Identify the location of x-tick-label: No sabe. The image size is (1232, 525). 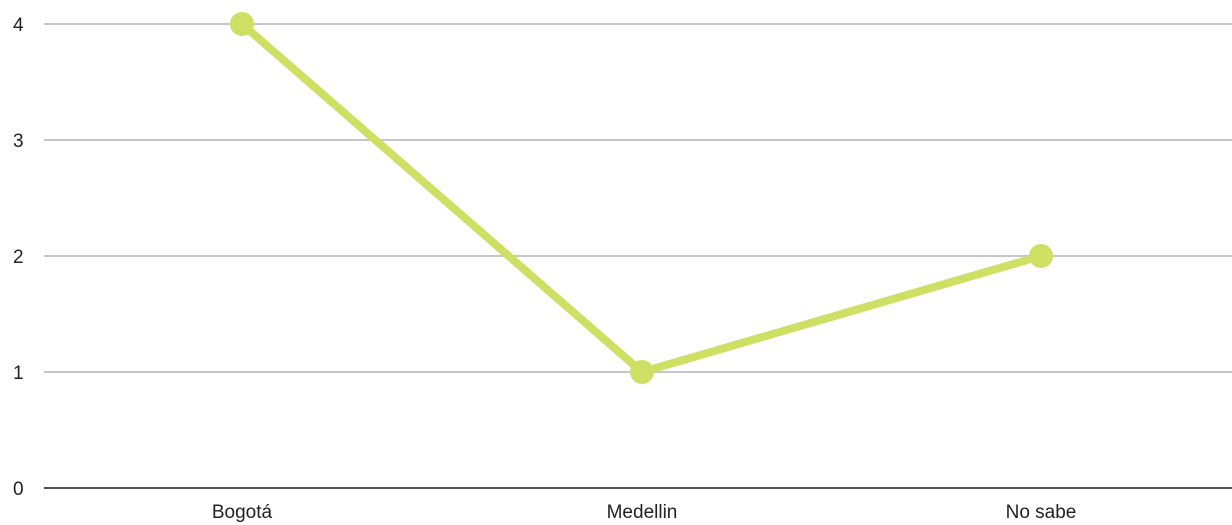
(1041, 512).